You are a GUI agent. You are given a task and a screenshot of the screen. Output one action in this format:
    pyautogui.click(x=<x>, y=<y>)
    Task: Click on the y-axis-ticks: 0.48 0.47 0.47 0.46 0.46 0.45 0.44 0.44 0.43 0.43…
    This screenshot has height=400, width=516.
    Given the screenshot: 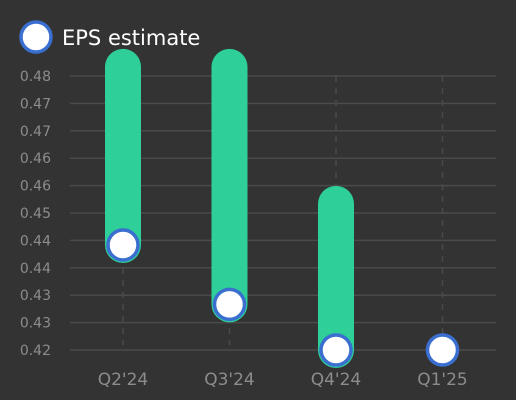 What is the action you would take?
    pyautogui.click(x=35, y=214)
    